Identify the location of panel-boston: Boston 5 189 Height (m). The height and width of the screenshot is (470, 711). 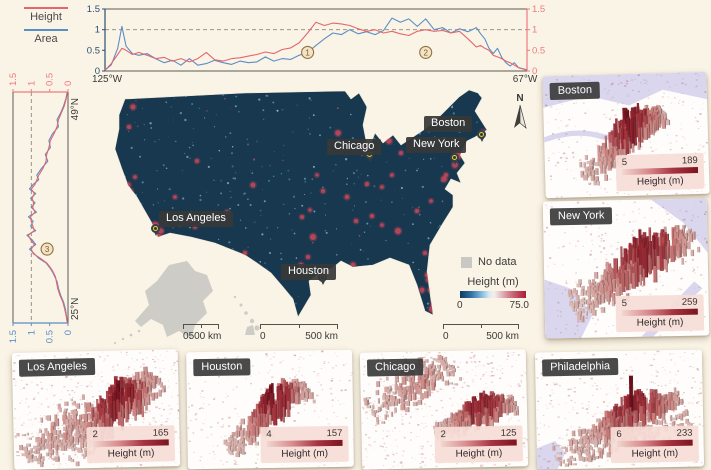
(626, 135).